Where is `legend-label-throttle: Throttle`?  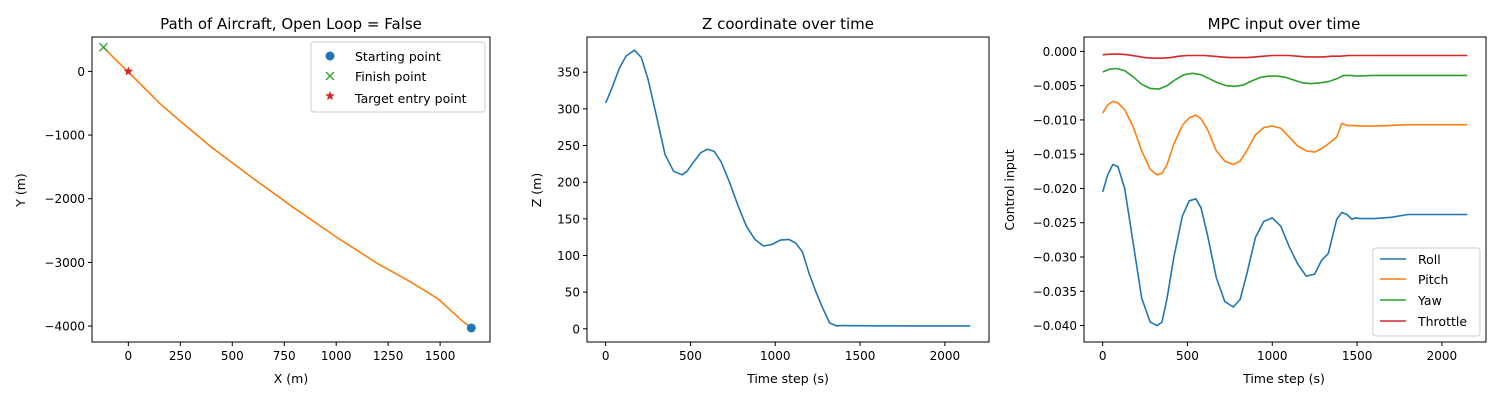
legend-label-throttle: Throttle is located at coordinates (1442, 321).